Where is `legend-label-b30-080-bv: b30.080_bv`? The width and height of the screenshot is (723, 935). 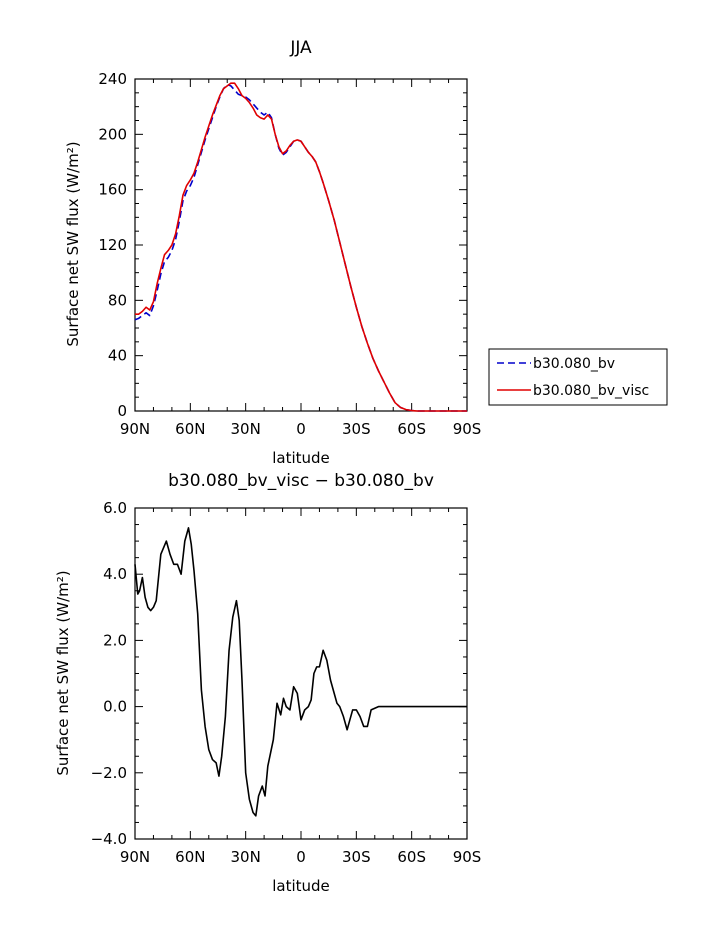 legend-label-b30-080-bv: b30.080_bv is located at coordinates (574, 364).